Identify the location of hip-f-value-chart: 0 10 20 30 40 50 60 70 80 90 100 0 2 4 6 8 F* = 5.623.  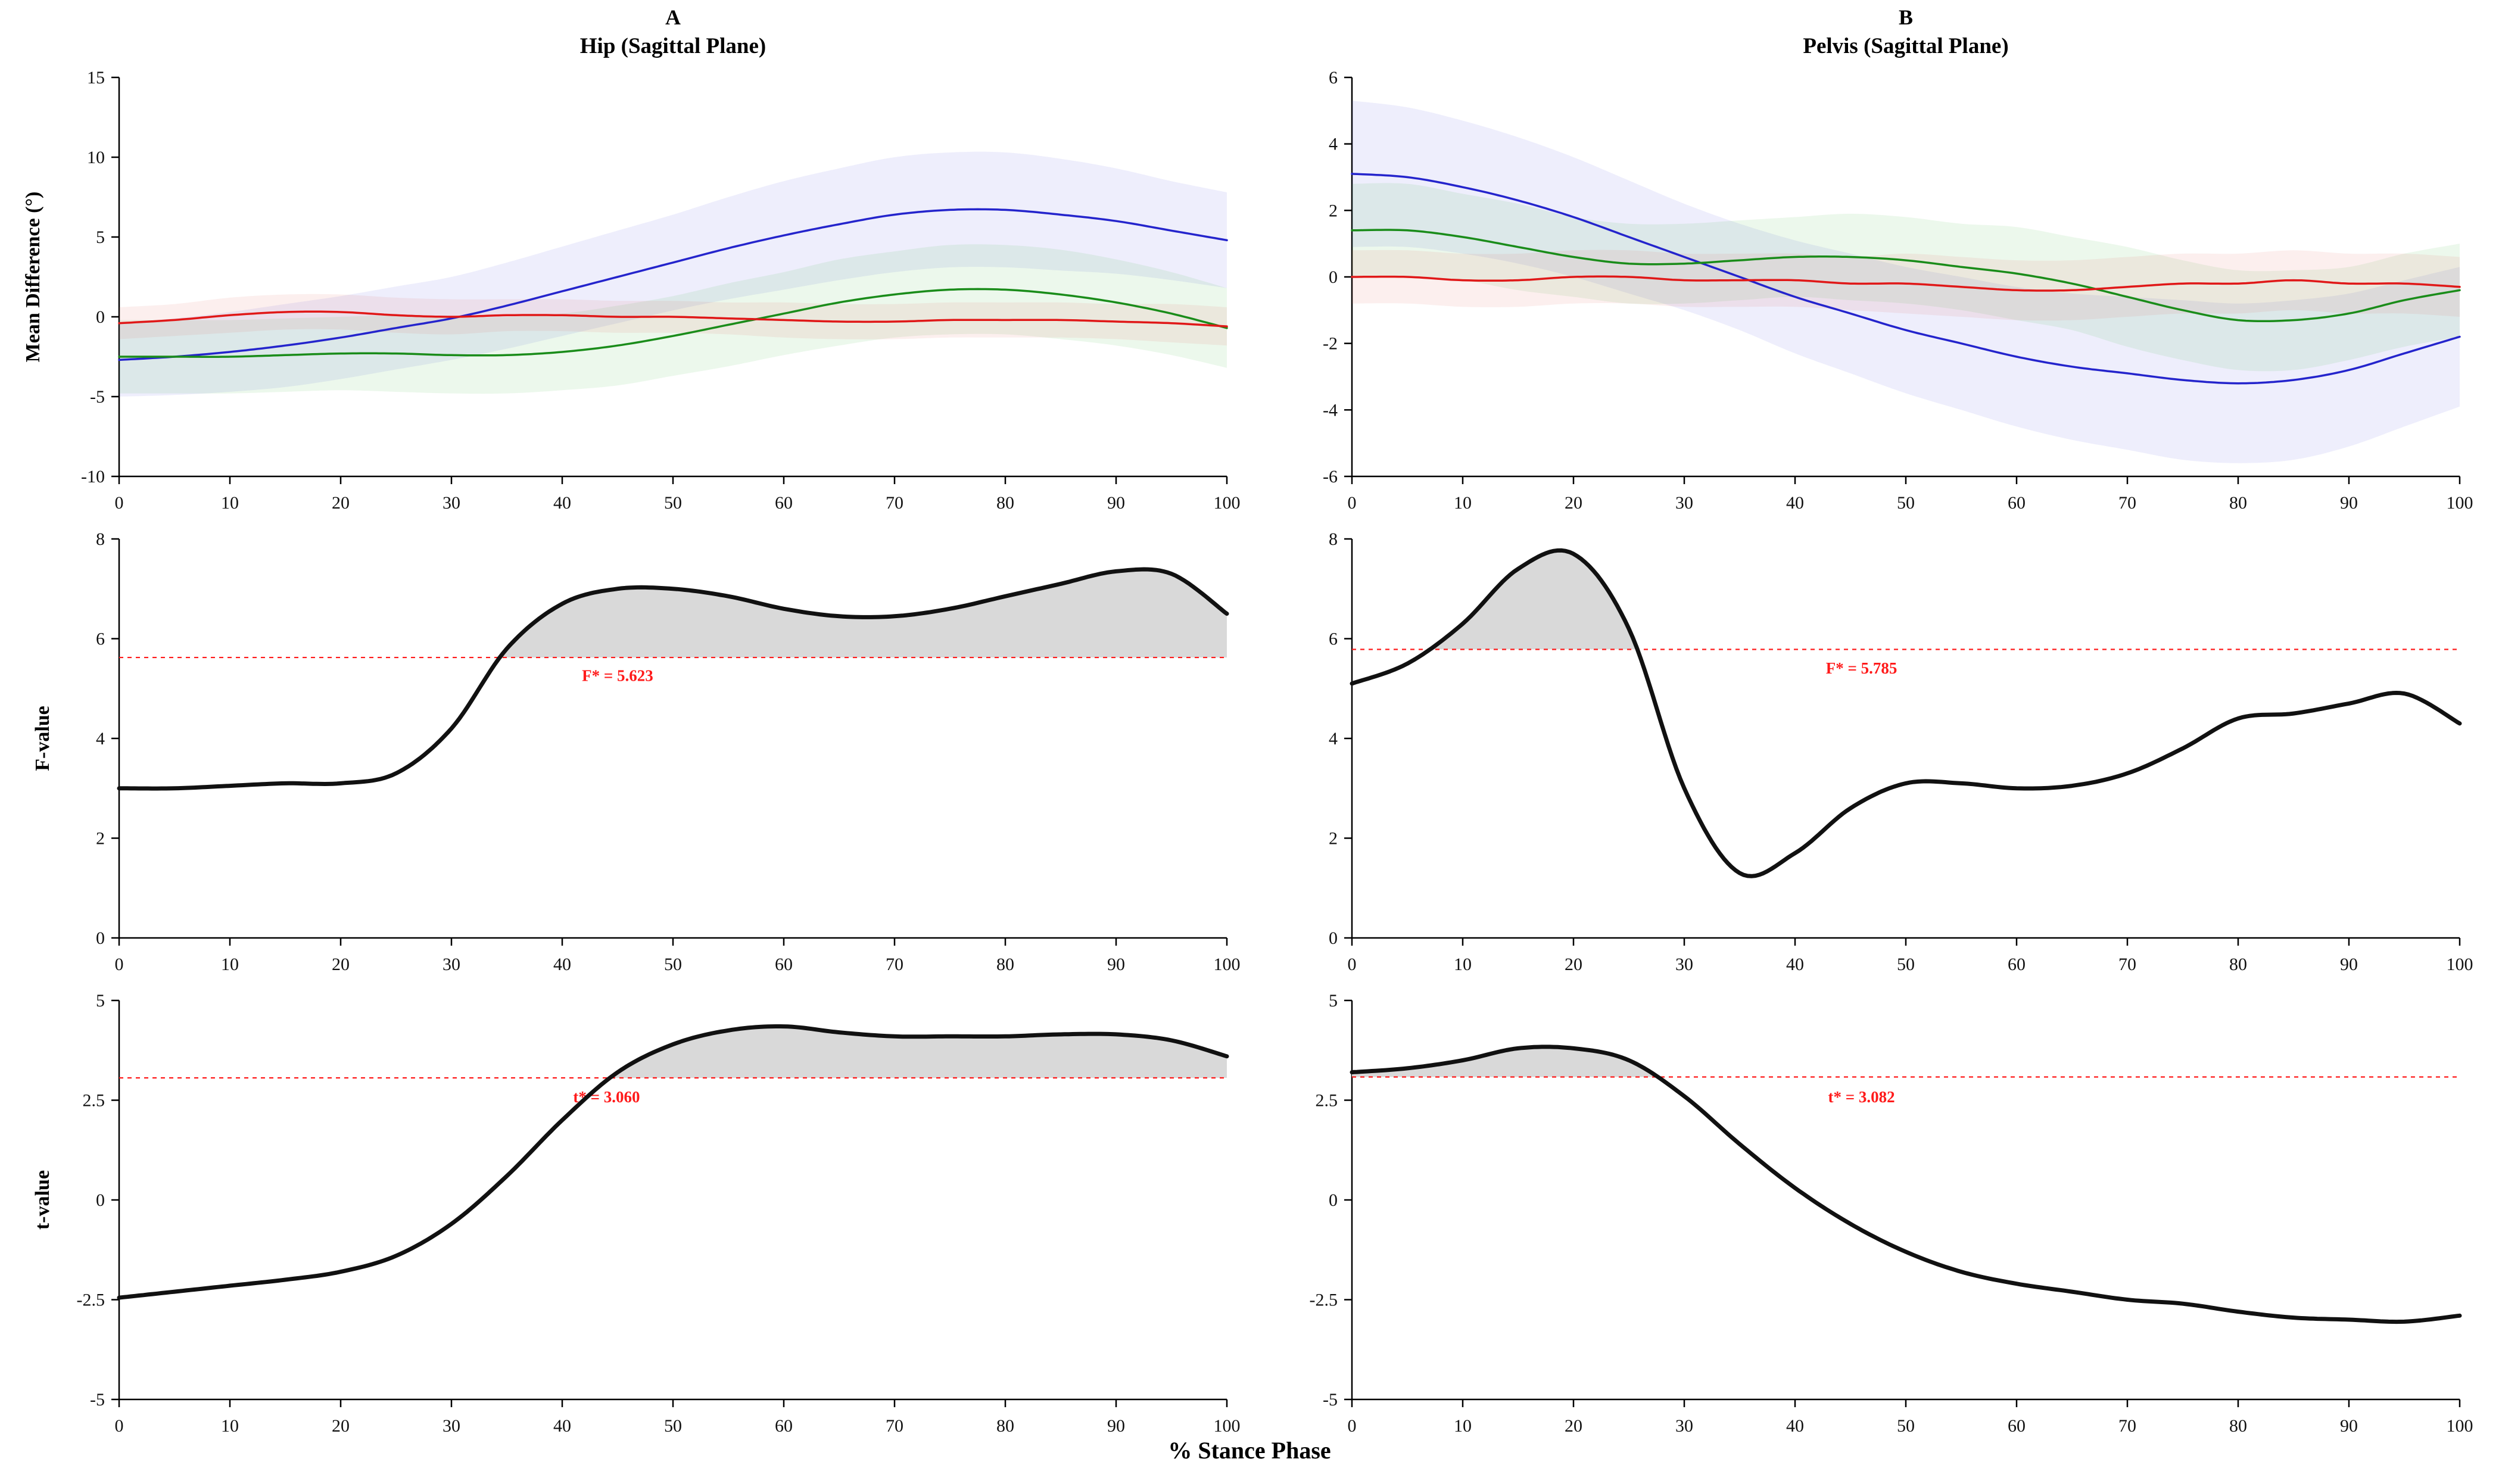
(668, 752).